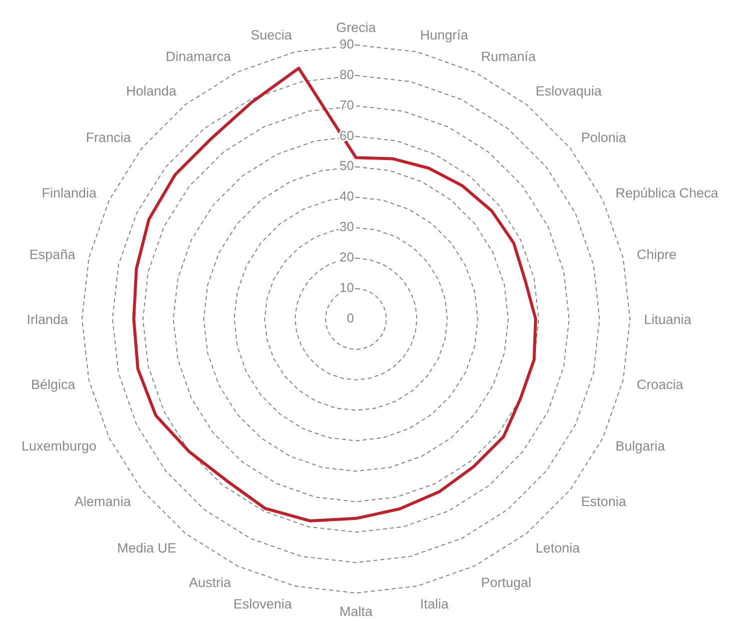 The height and width of the screenshot is (621, 734). I want to click on spoke-label: Bulgaria, so click(640, 446).